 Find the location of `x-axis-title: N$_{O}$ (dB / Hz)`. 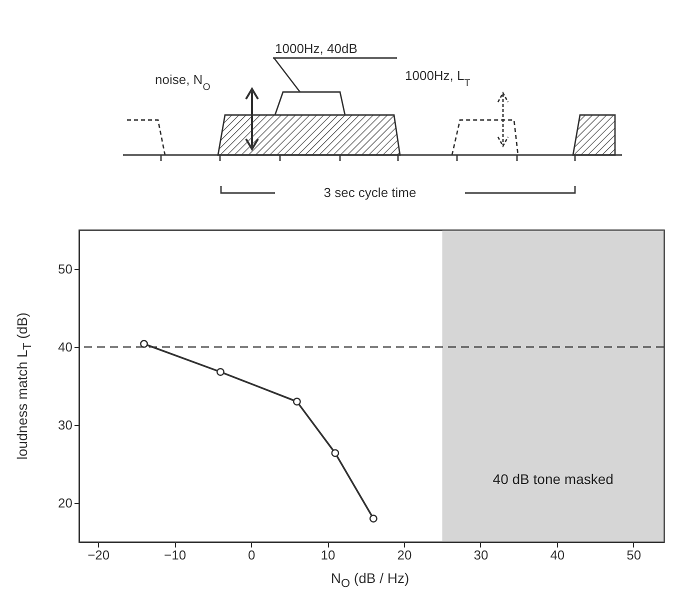

x-axis-title: N$_{O}$ (dB / Hz) is located at coordinates (370, 580).